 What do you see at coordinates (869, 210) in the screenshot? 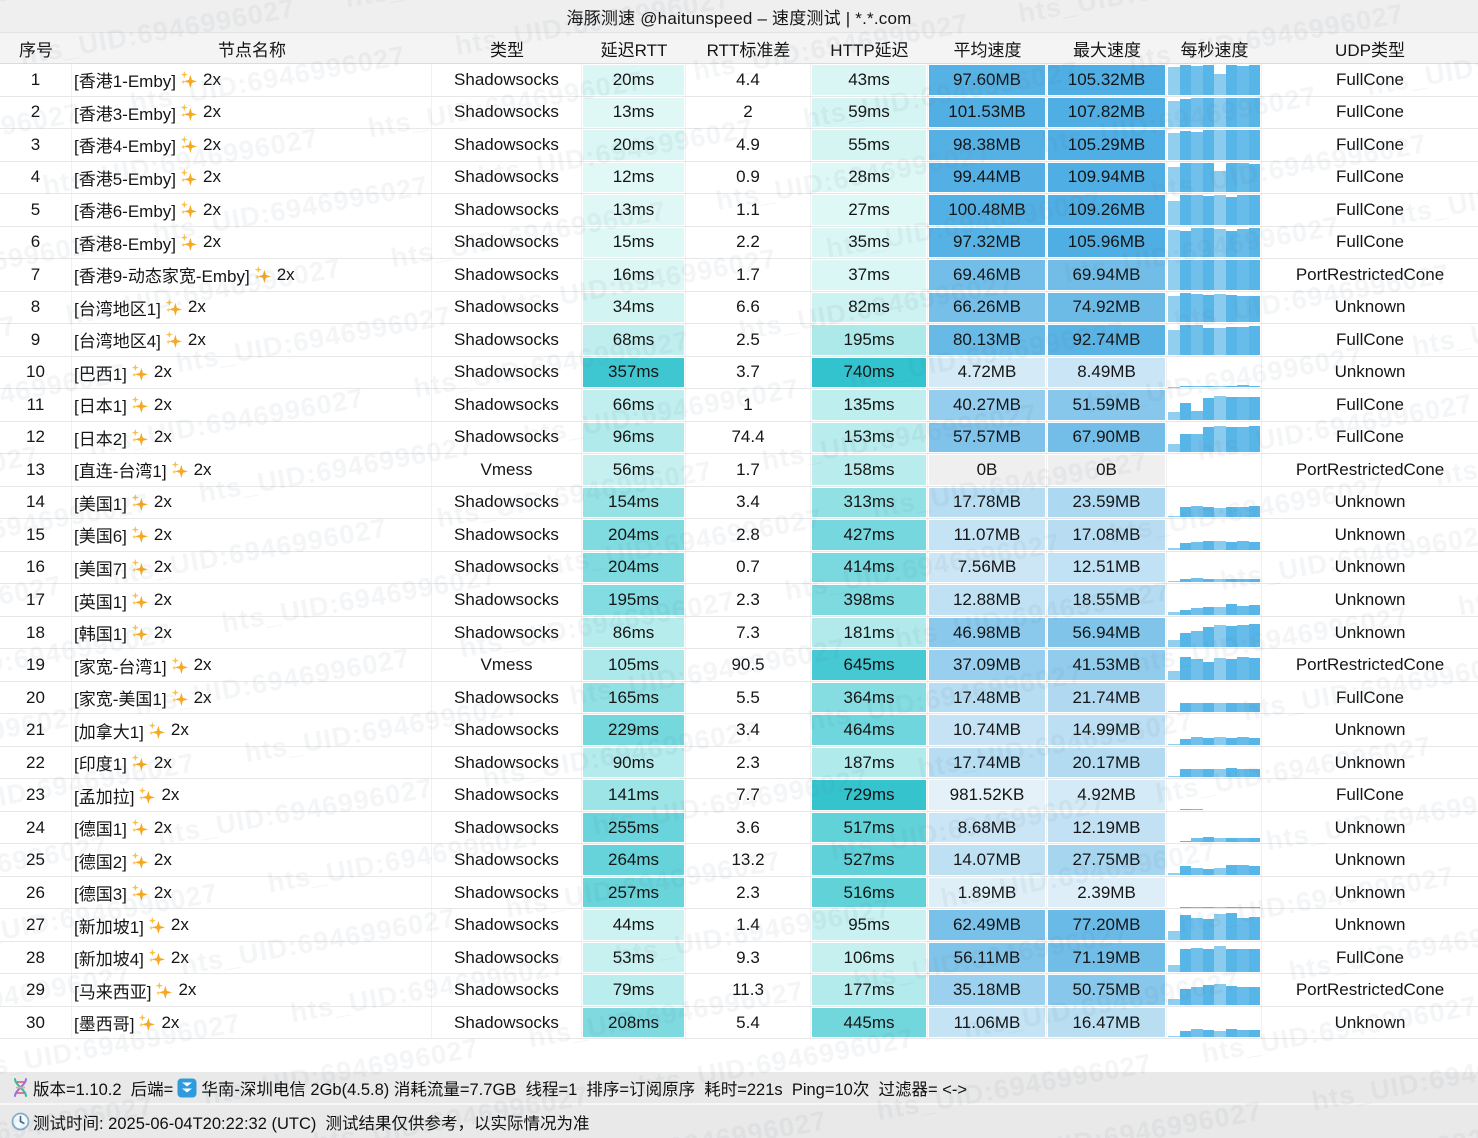
I see `http-latency-cell: 27ms` at bounding box center [869, 210].